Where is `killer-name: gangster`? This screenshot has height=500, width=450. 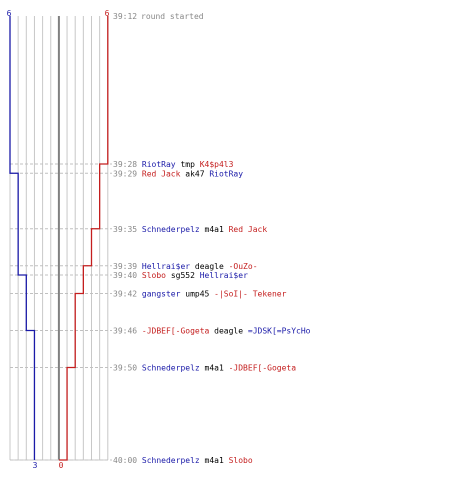
killer-name: gangster is located at coordinates (161, 294).